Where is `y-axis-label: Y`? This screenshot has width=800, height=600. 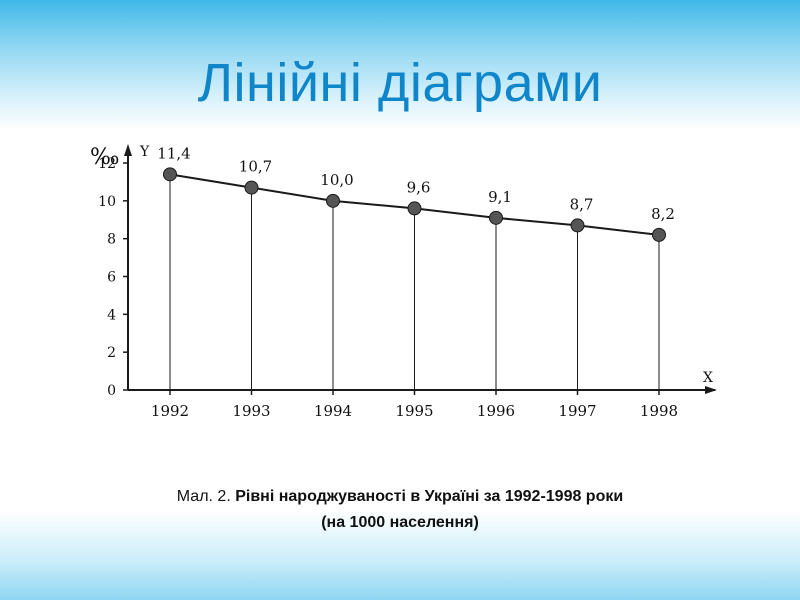
y-axis-label: Y is located at coordinates (144, 152).